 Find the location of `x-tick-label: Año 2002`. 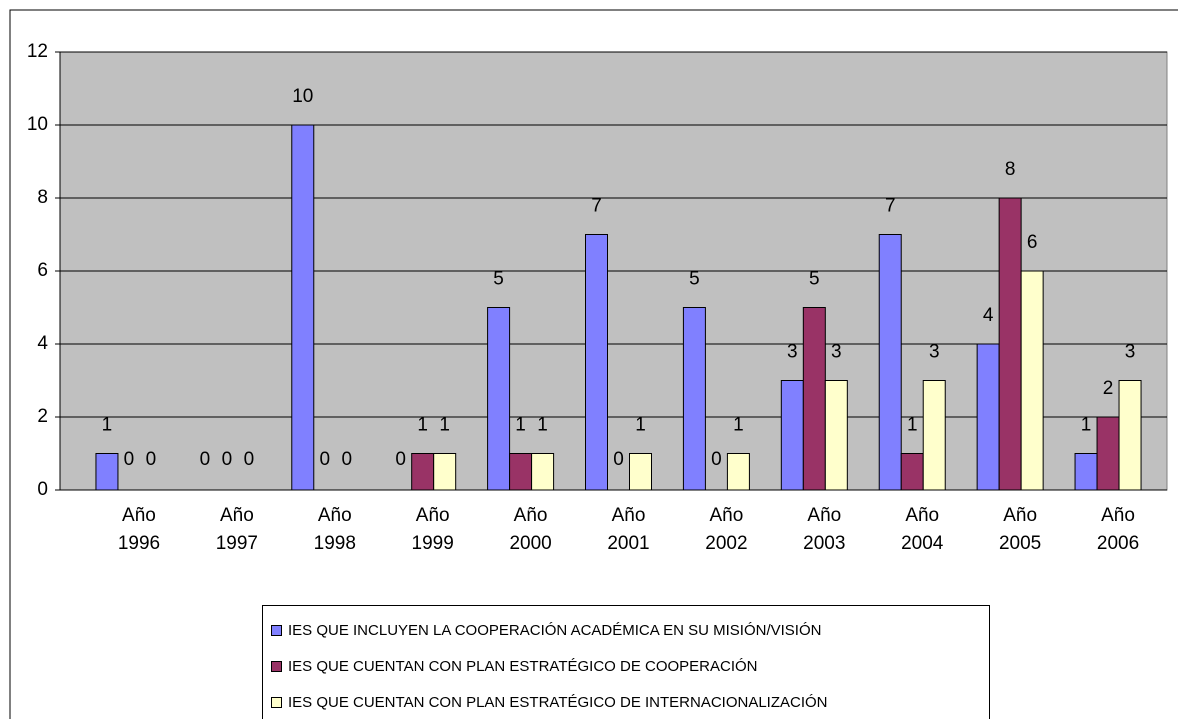

x-tick-label: Año 2002 is located at coordinates (726, 529).